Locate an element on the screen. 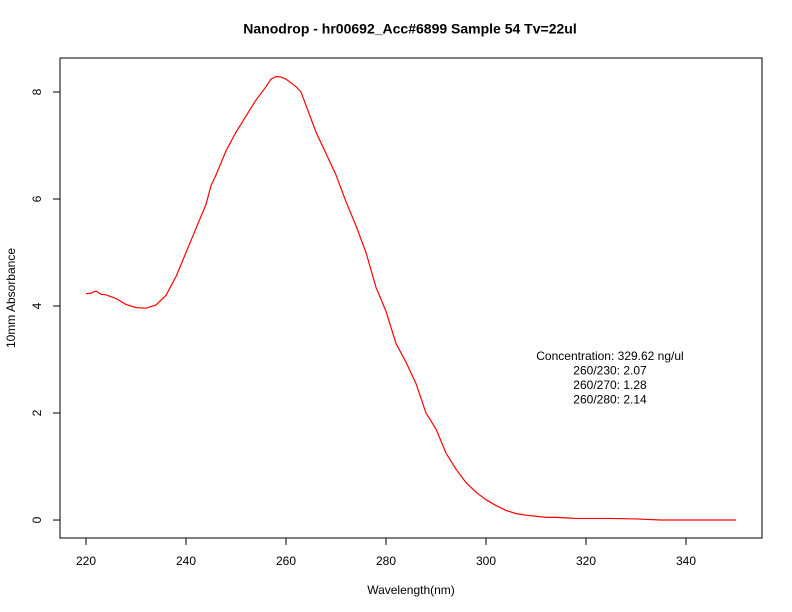  x-tick-label: 220 is located at coordinates (86, 561).